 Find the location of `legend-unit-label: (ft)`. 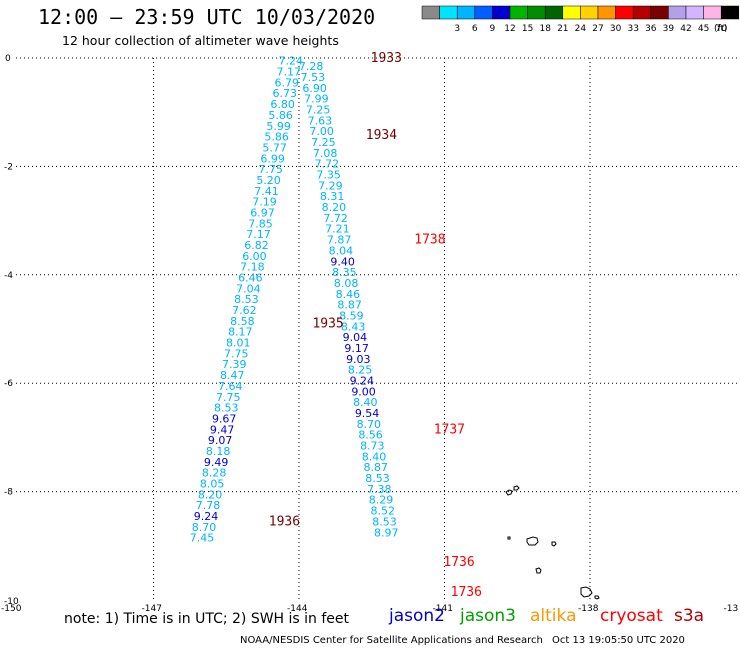

legend-unit-label: (ft) is located at coordinates (721, 29).